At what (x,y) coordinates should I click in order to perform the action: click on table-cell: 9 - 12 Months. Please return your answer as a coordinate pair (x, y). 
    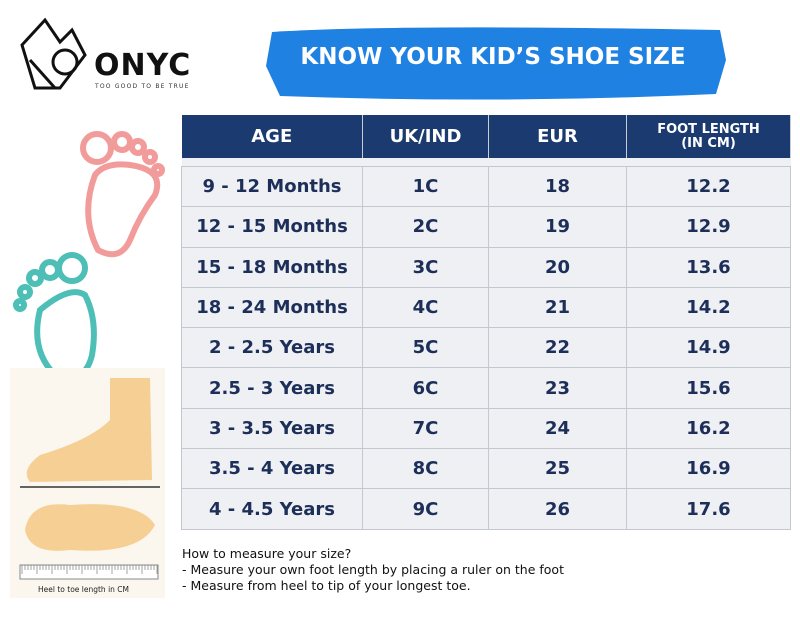
    Looking at the image, I should click on (272, 186).